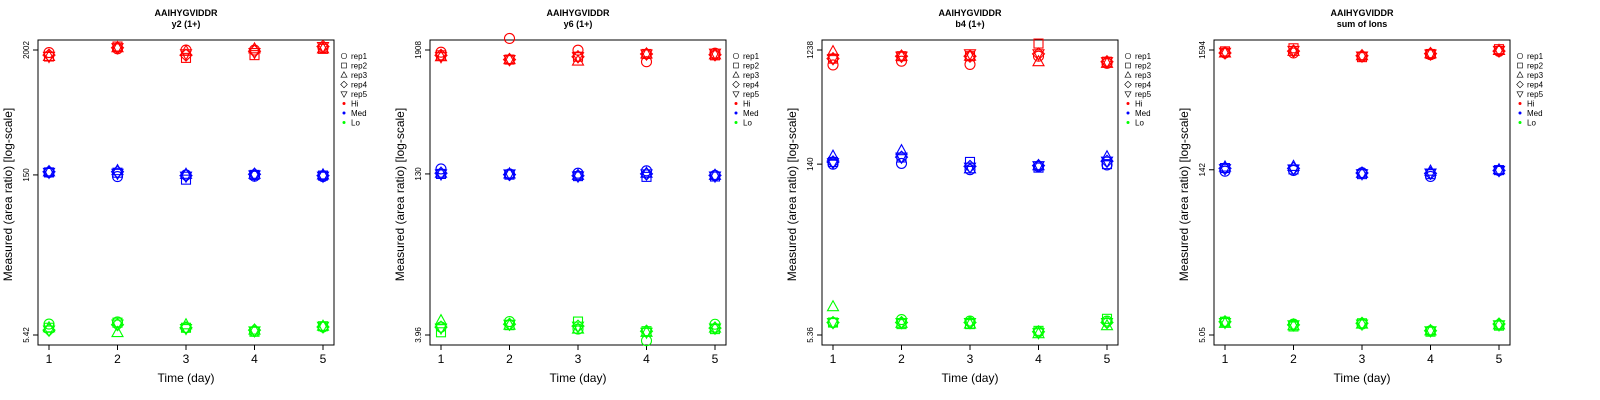  Describe the element at coordinates (751, 94) in the screenshot. I see `legend-label: rep5` at that location.